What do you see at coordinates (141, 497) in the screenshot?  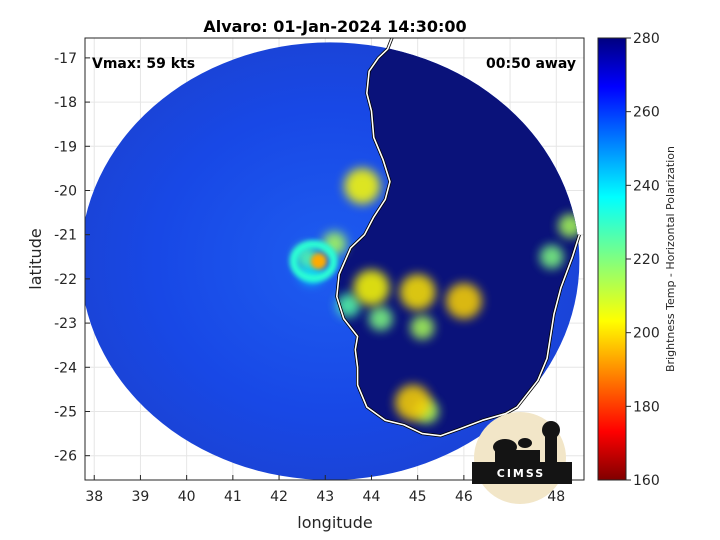 I see `x-tick-label: 39` at bounding box center [141, 497].